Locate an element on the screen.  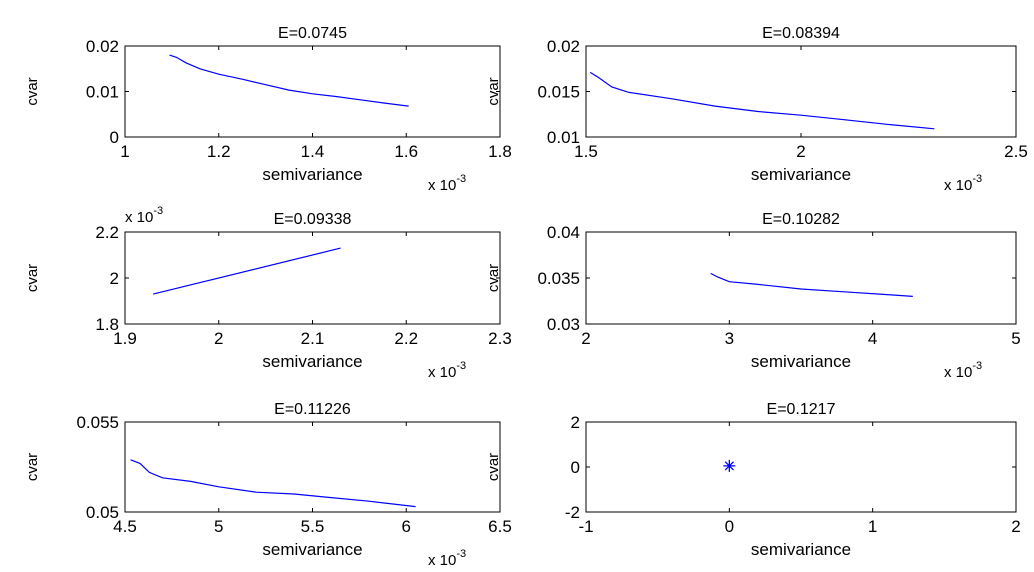
subplot-title: E=0.0745 is located at coordinates (312, 33).